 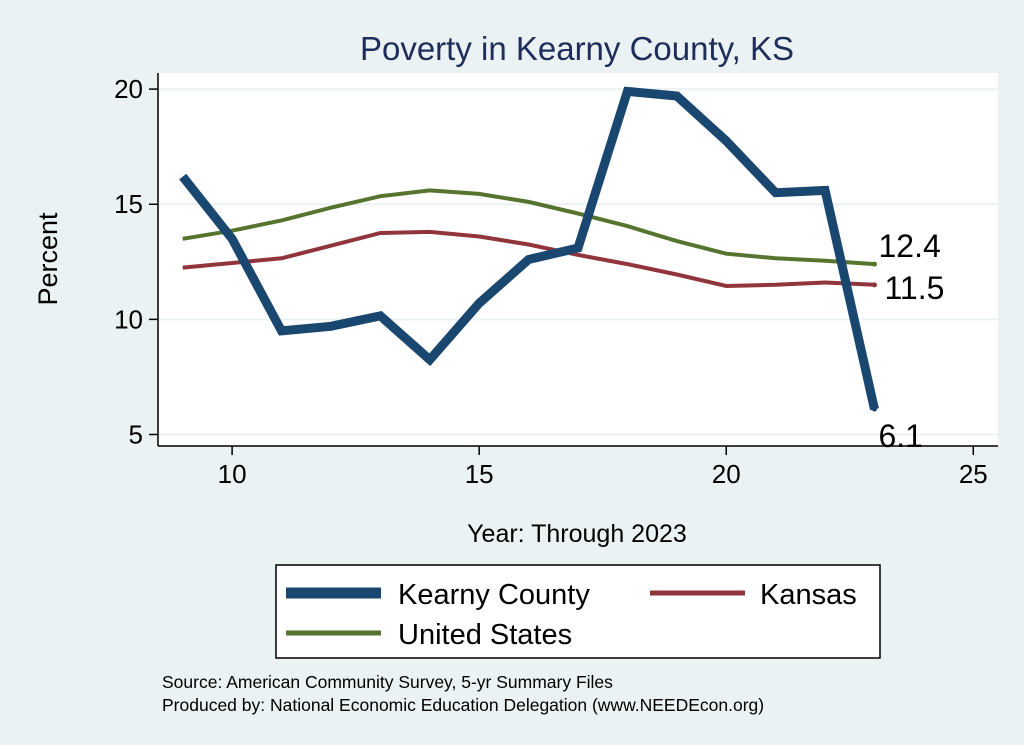 I want to click on end-label-kearny-county: 6.1, so click(x=900, y=436).